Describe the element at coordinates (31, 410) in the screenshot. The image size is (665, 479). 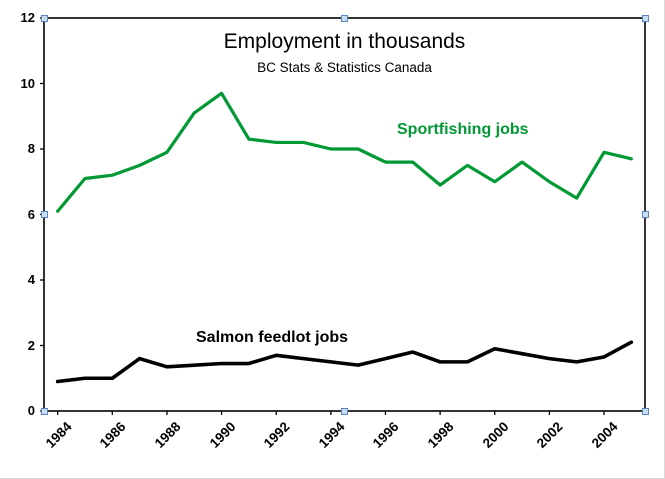
I see `y-axis-label: 0` at that location.